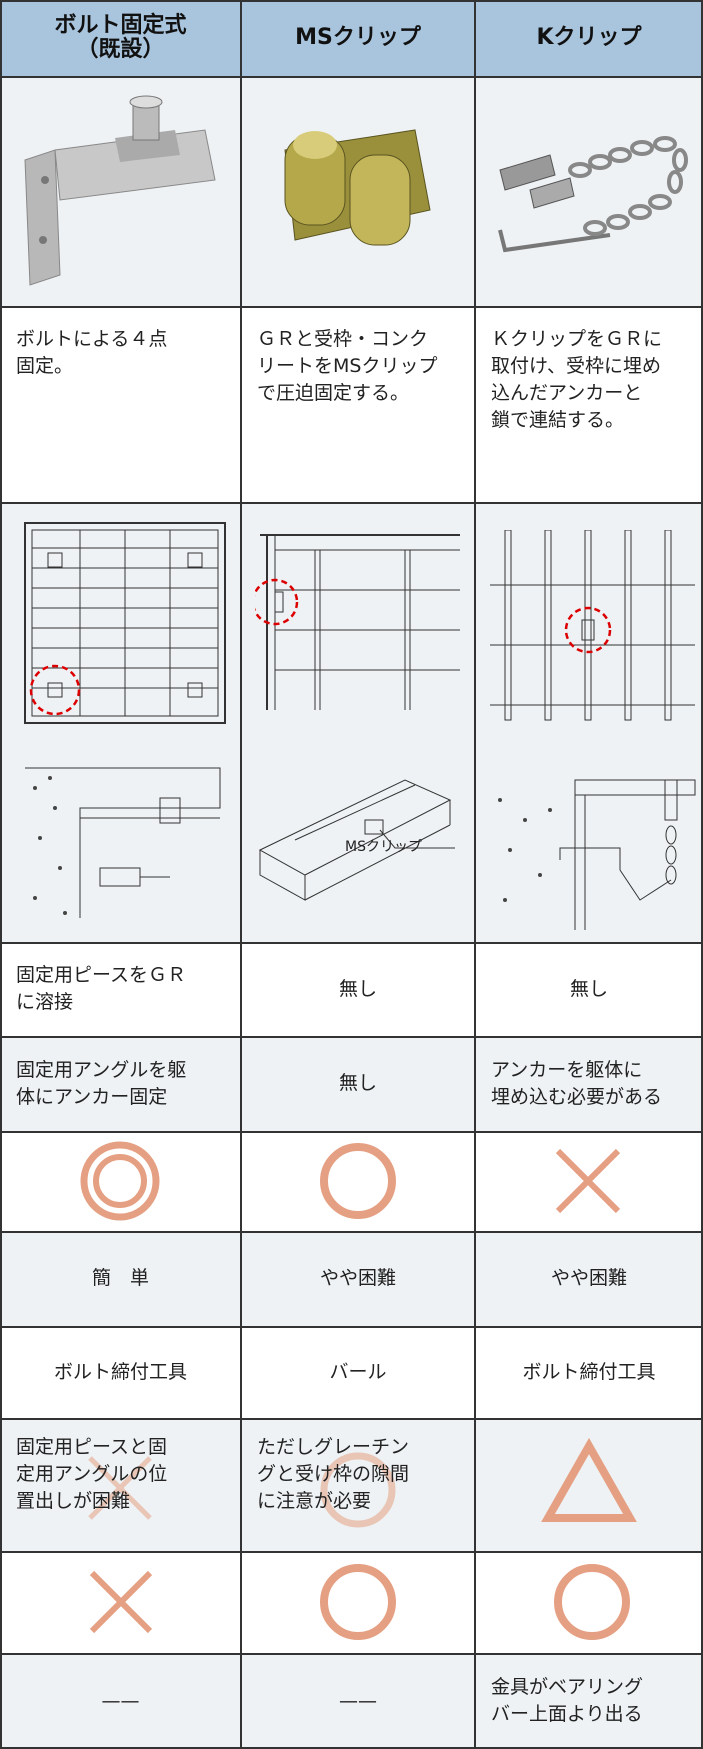 This screenshot has width=703, height=1749. Describe the element at coordinates (383, 847) in the screenshot. I see `drawing-label: MSクリップ` at that location.